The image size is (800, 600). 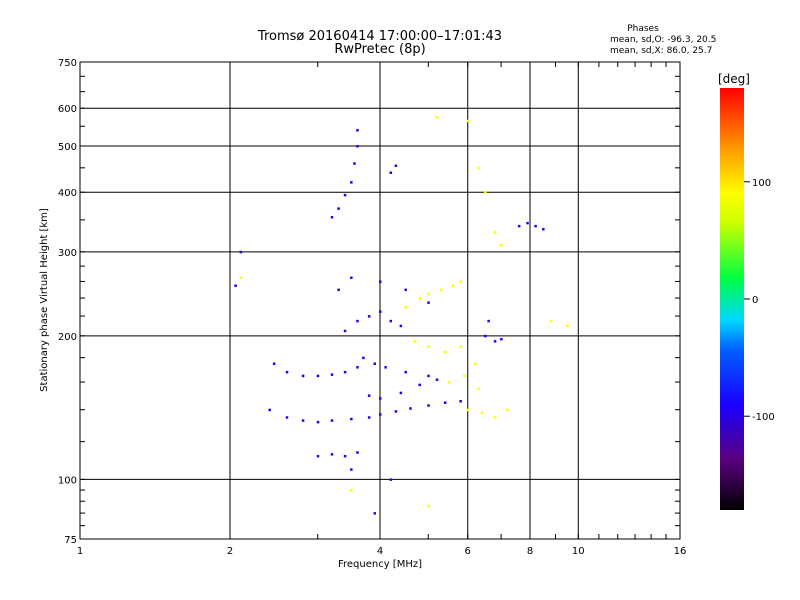 I want to click on x-axis-label: Frequency [MHz], so click(x=380, y=564).